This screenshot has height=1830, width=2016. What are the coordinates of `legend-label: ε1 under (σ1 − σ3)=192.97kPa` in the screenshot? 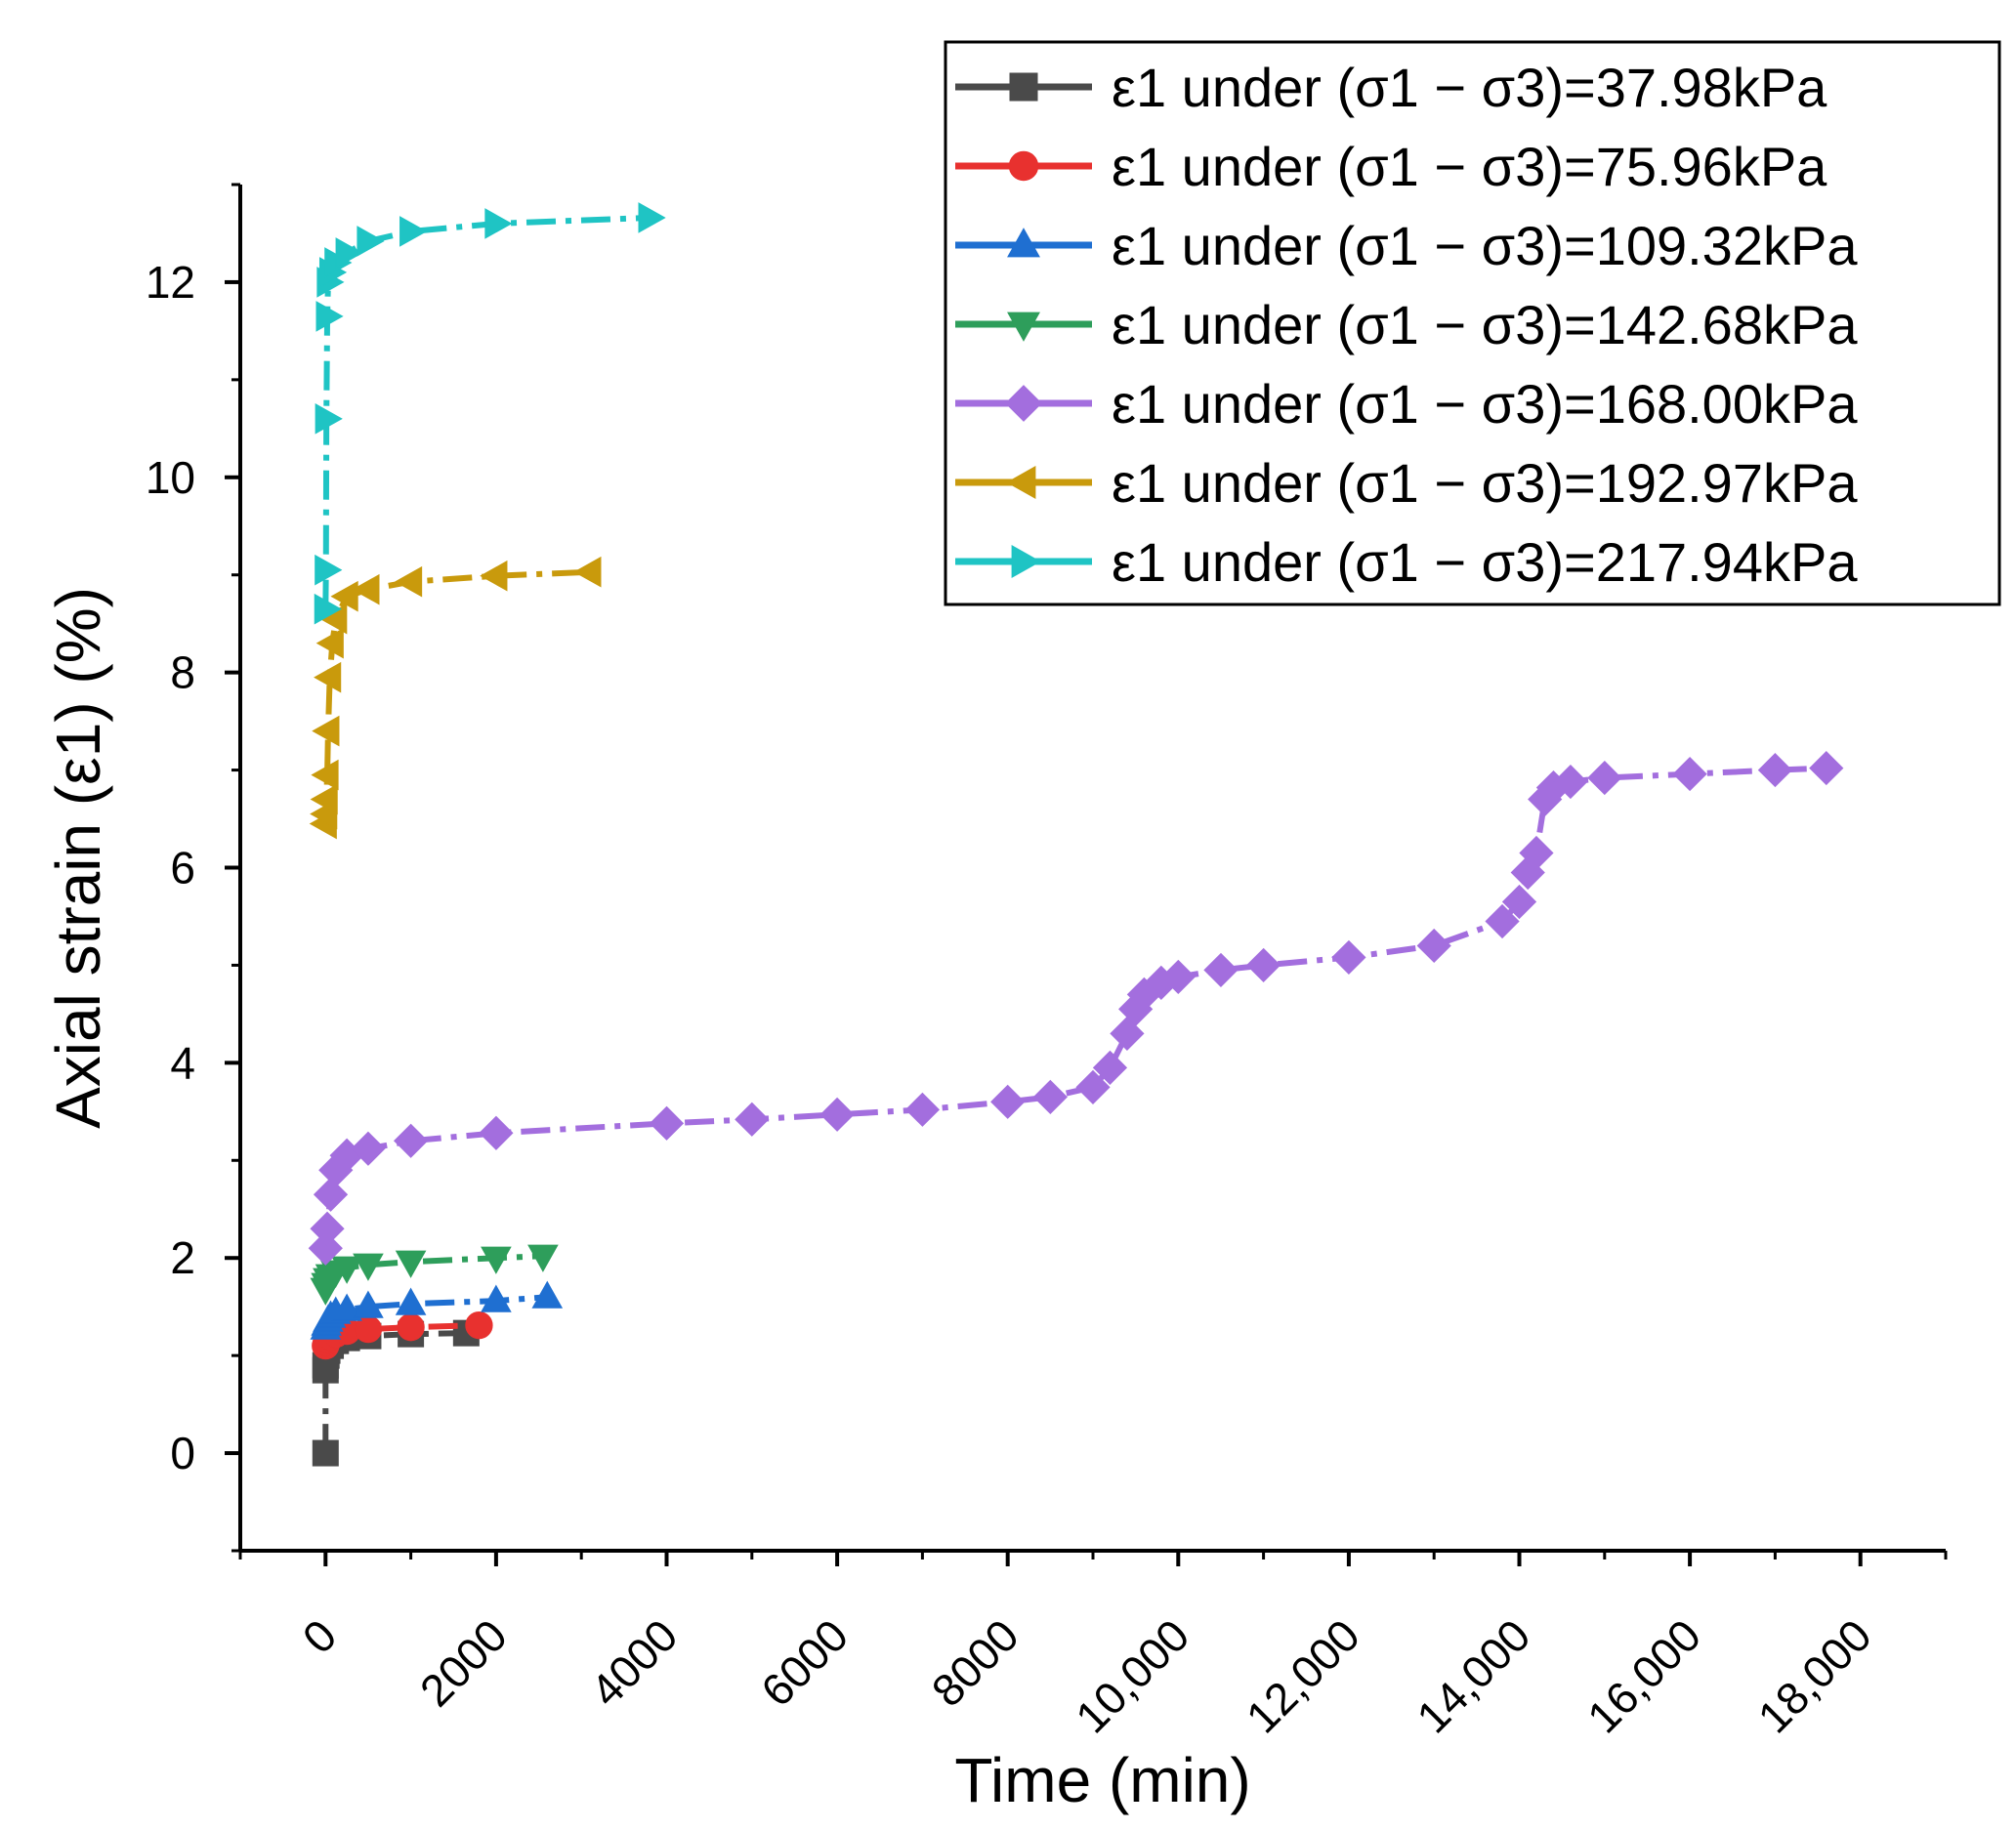 It's located at (1485, 483).